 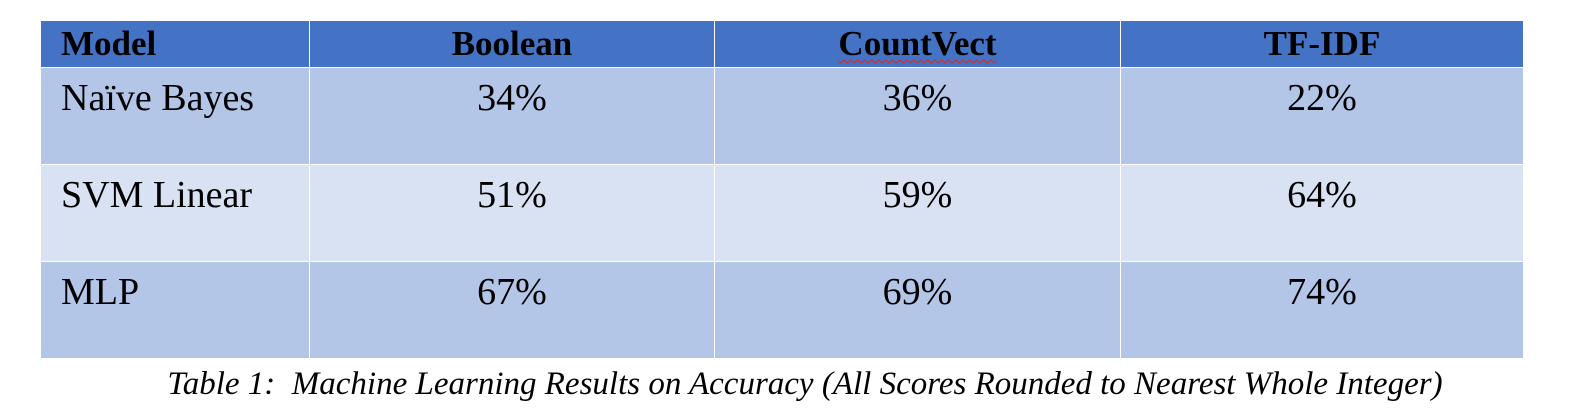 I want to click on cell-model: Naïve Bayes, so click(x=175, y=116).